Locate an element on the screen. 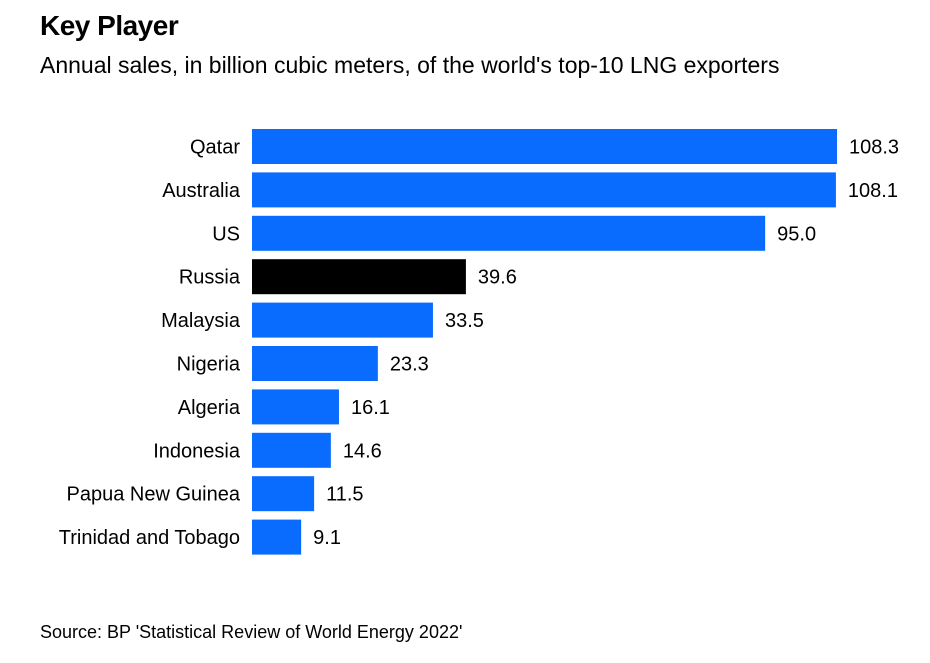 Image resolution: width=930 pixels, height=663 pixels. category-label-australia: Australia is located at coordinates (201, 191).